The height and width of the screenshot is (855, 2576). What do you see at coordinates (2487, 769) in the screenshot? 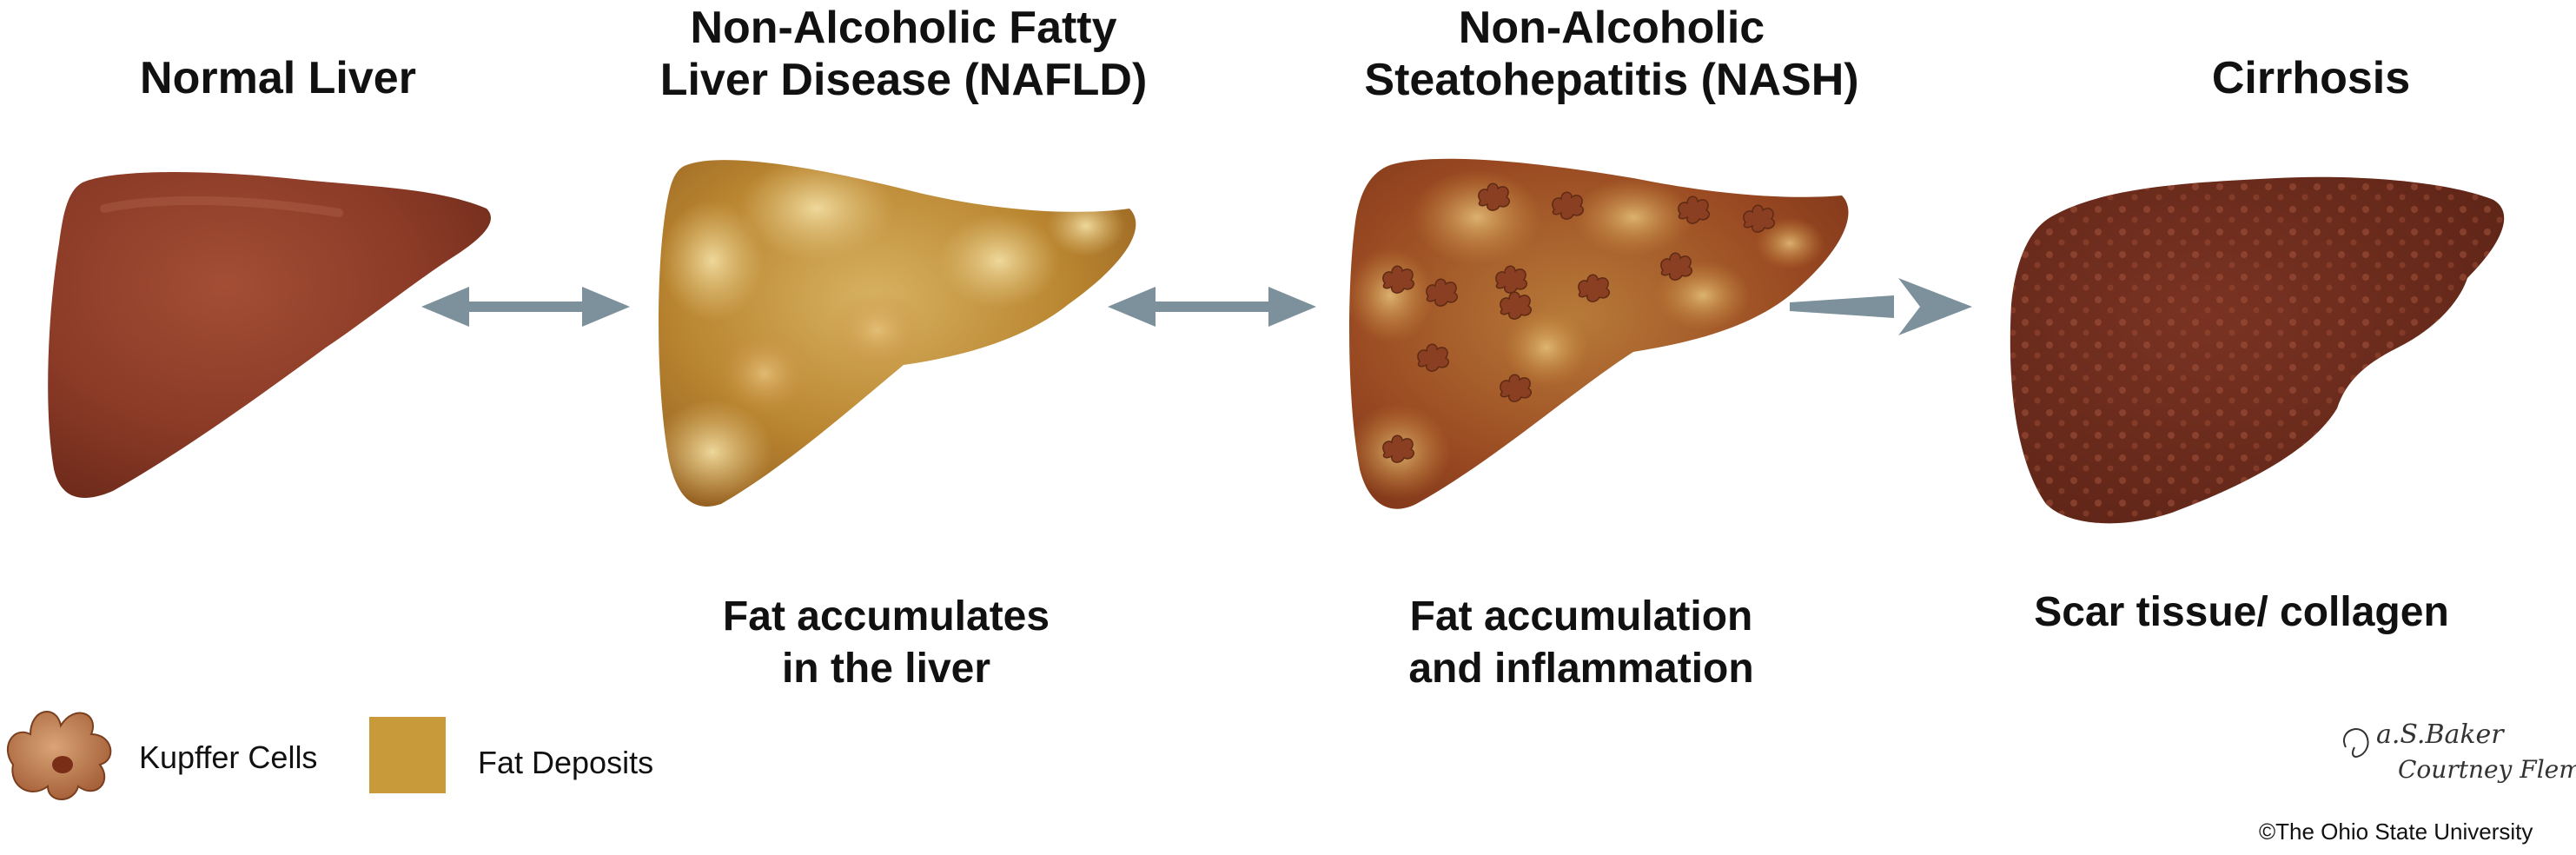
I see `svg-text: Courtney Fleming` at bounding box center [2487, 769].